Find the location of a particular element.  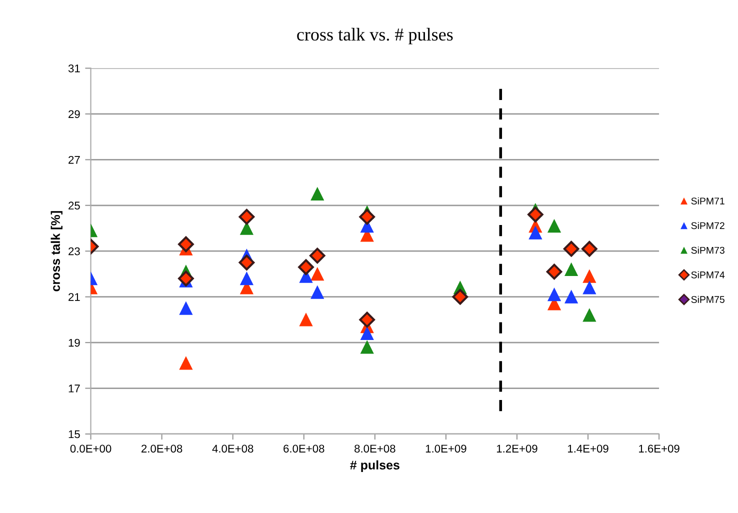

y-tick-label: 17 is located at coordinates (74, 388).